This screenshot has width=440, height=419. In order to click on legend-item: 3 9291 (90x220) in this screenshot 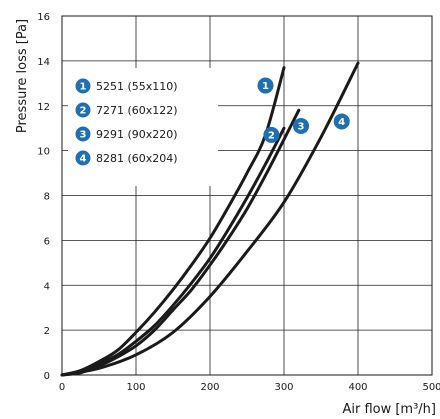, I will do `click(126, 134)`.